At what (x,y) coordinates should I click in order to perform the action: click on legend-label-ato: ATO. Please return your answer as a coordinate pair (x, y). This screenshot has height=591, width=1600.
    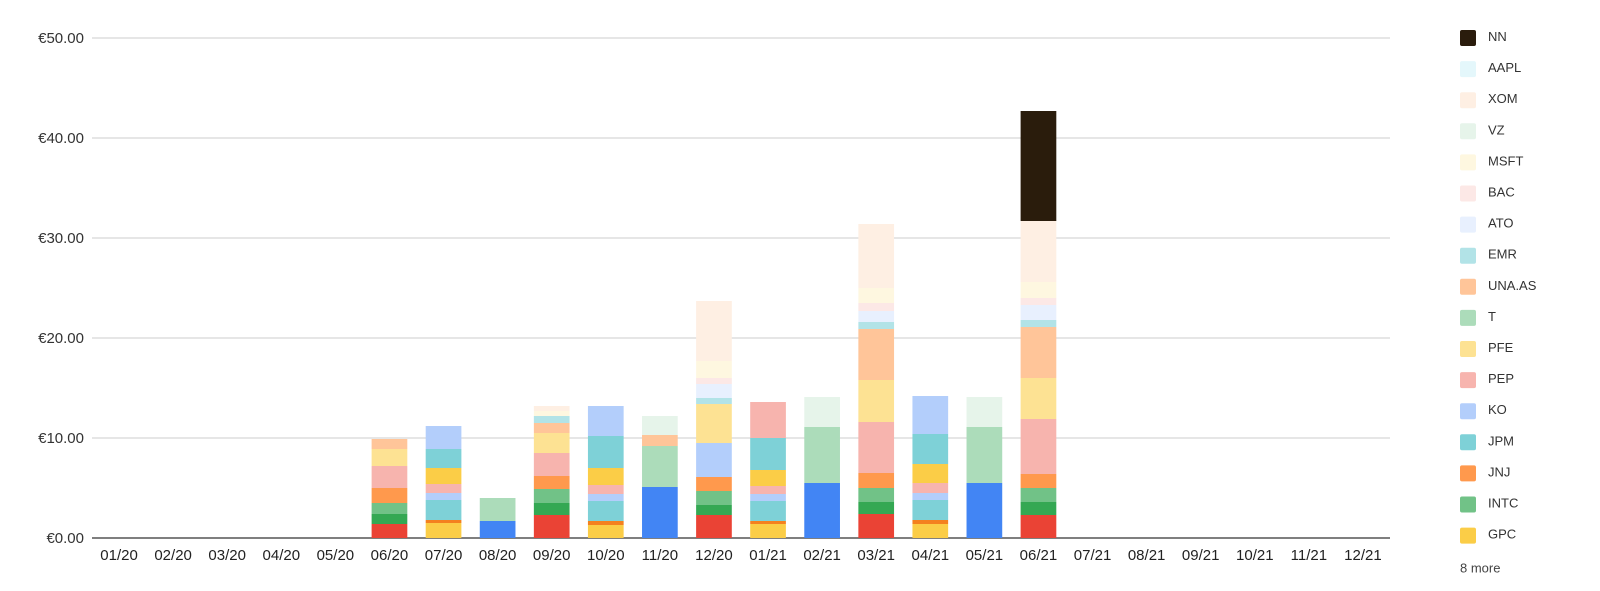
    Looking at the image, I should click on (1501, 223).